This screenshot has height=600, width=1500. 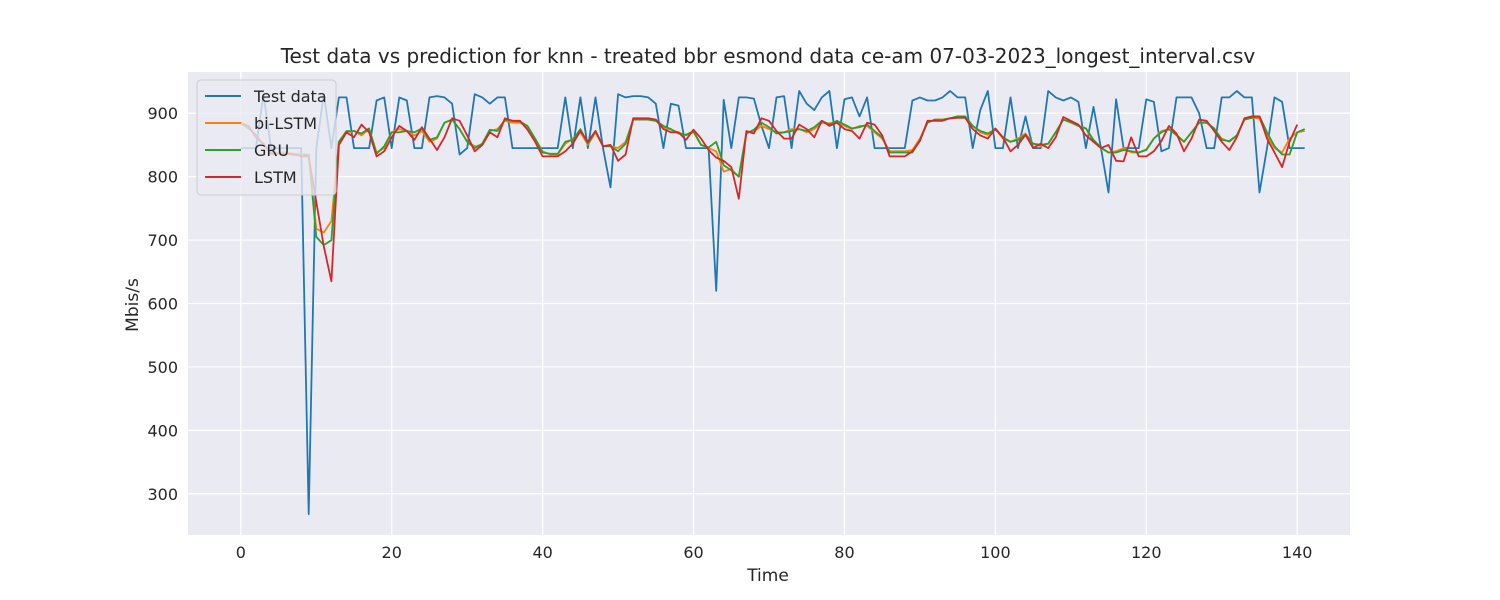 I want to click on x-tick-label: 80, so click(x=844, y=552).